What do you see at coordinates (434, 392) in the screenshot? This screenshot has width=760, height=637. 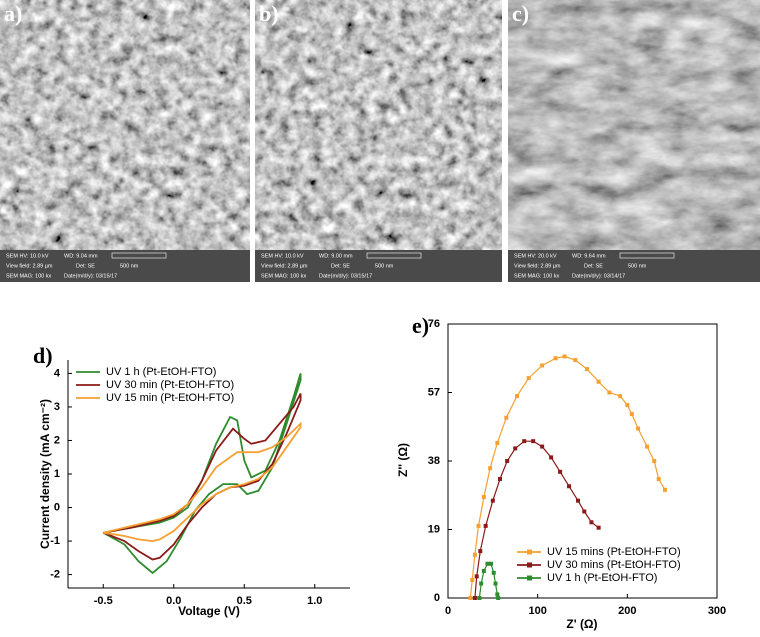 I see `y-tick-label: 57` at bounding box center [434, 392].